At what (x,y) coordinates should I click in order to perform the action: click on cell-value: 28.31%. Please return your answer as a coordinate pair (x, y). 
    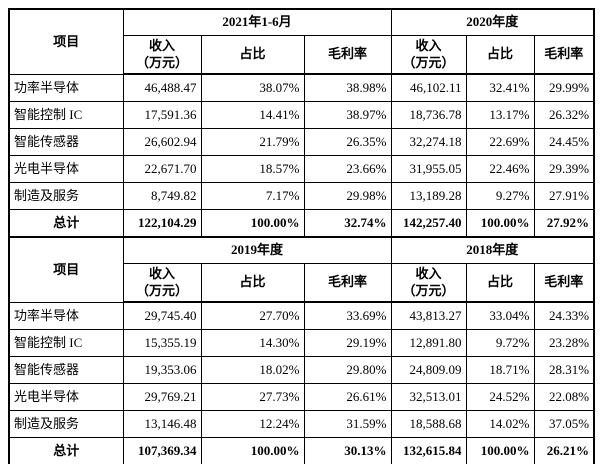
    Looking at the image, I should click on (564, 370).